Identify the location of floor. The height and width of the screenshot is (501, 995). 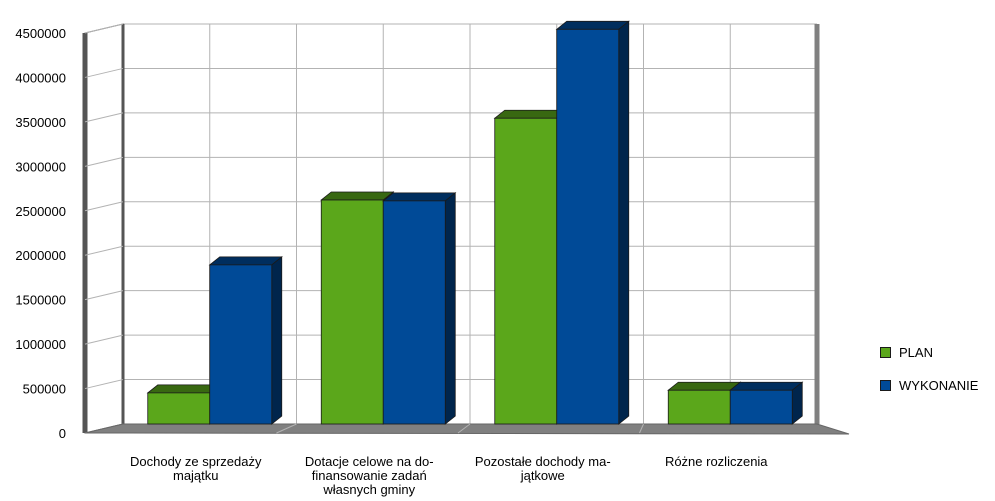
(467, 429).